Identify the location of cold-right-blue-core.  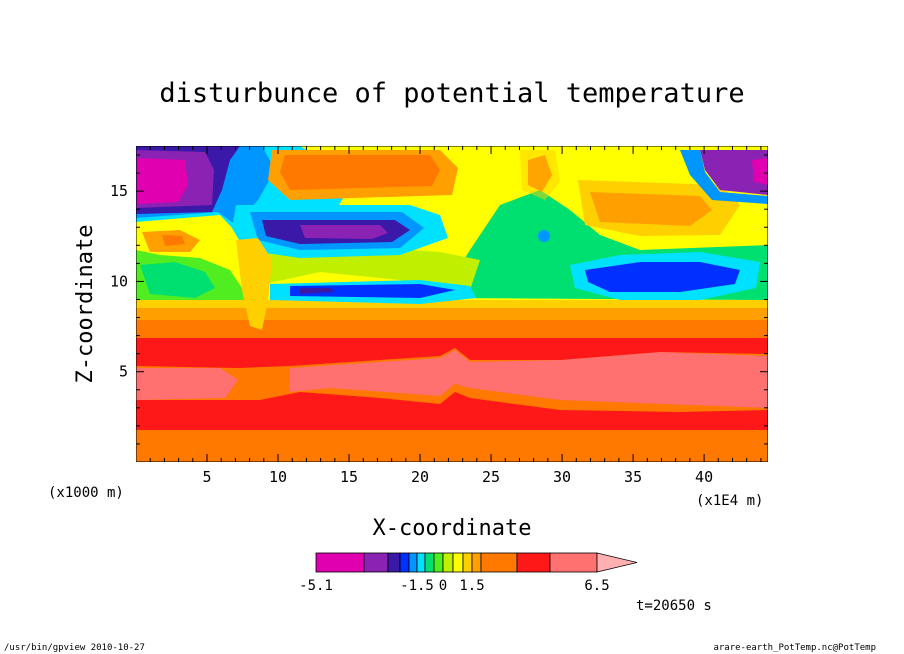
(662, 277).